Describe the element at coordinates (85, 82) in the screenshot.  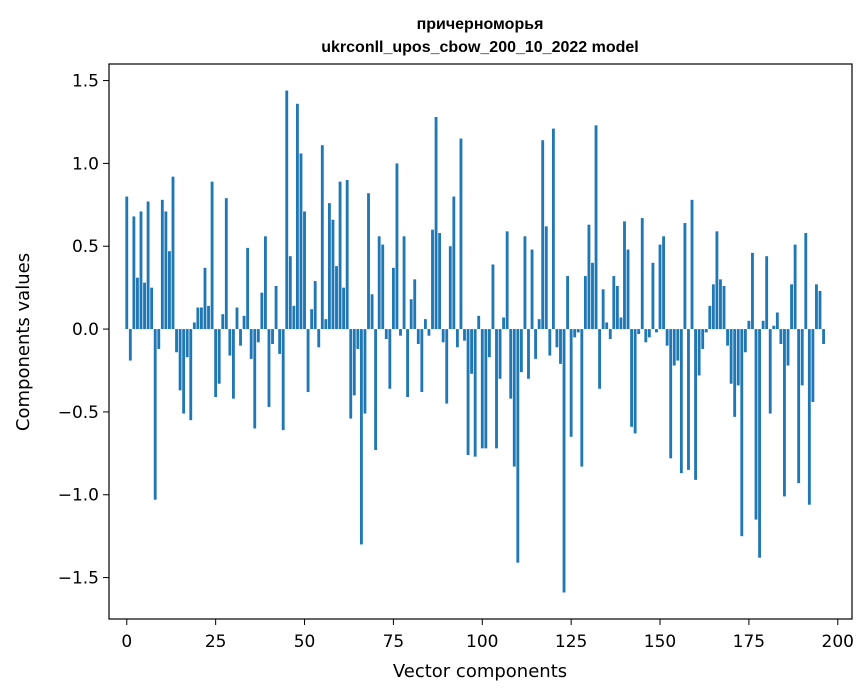
I see `y-tick-label: 1.5` at that location.